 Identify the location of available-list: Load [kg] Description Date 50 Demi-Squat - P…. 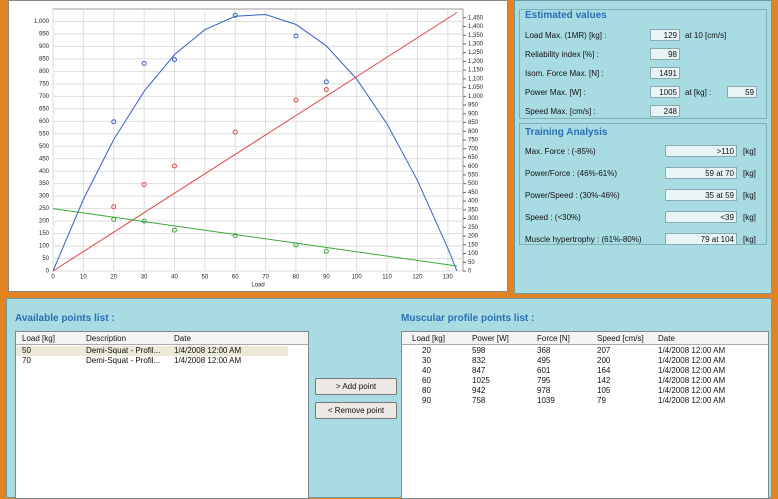
(162, 415).